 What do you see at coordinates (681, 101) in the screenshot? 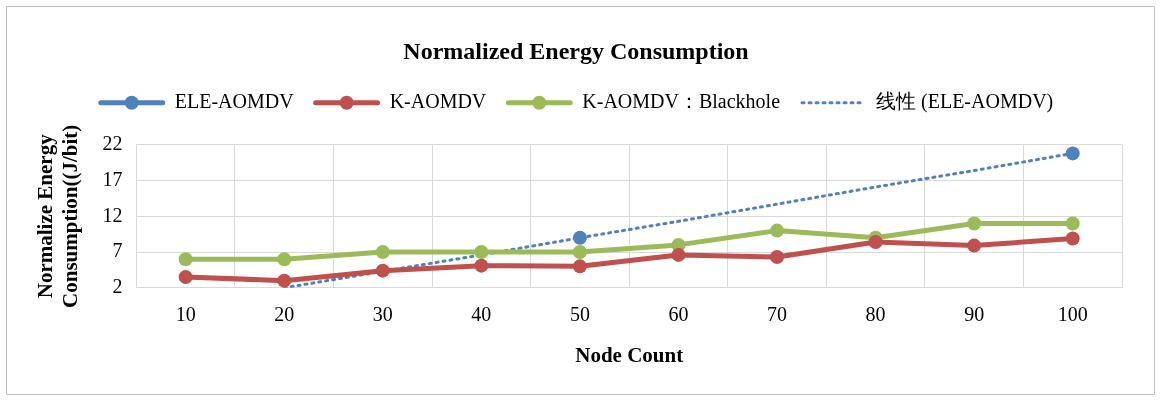
I see `legend-label: K-AOMDV：Blackhole` at bounding box center [681, 101].